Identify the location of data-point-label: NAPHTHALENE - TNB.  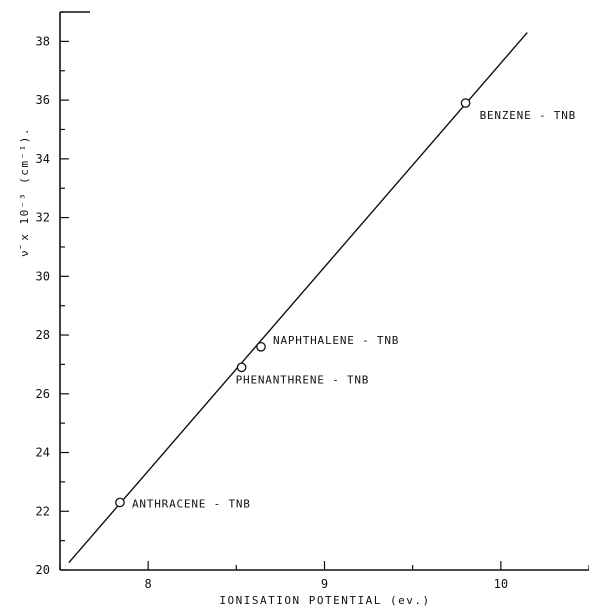
(336, 340).